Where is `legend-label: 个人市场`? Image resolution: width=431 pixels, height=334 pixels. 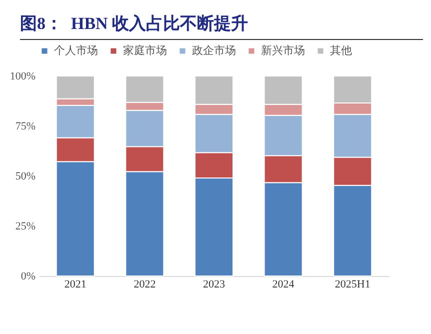 legend-label: 个人市场 is located at coordinates (76, 50).